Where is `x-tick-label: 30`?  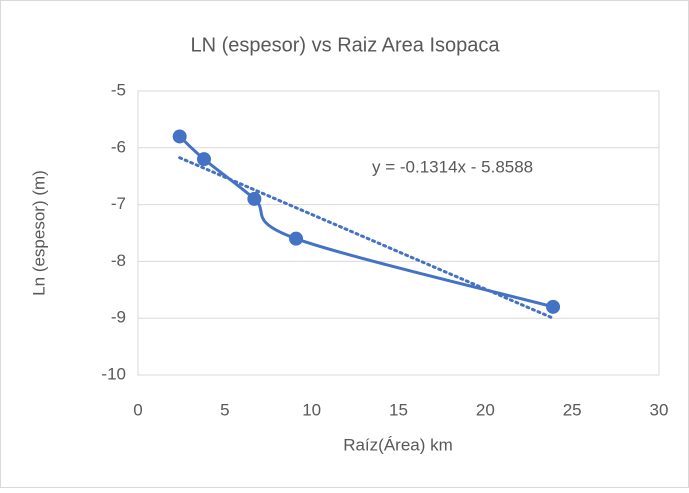 x-tick-label: 30 is located at coordinates (659, 409).